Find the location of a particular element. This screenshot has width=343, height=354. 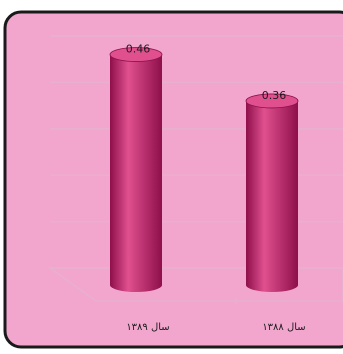

floor-outline is located at coordinates (195, 284).